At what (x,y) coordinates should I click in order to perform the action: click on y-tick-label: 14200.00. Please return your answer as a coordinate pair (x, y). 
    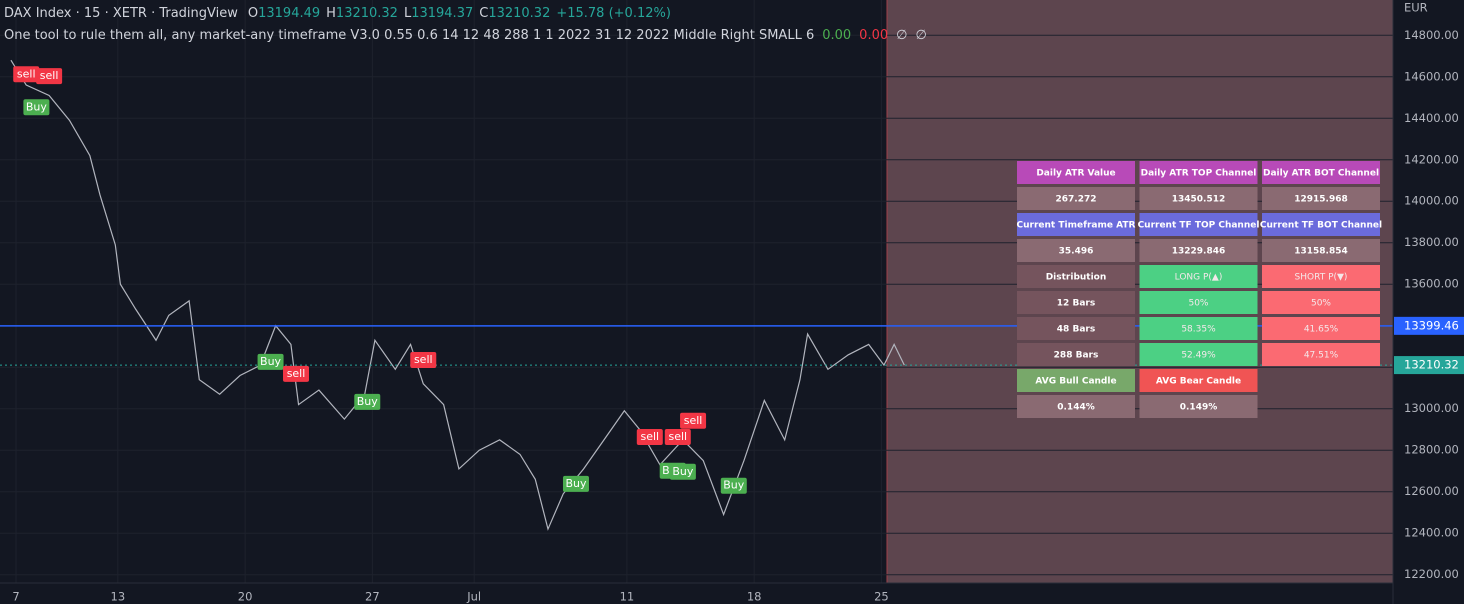
    Looking at the image, I should click on (1431, 159).